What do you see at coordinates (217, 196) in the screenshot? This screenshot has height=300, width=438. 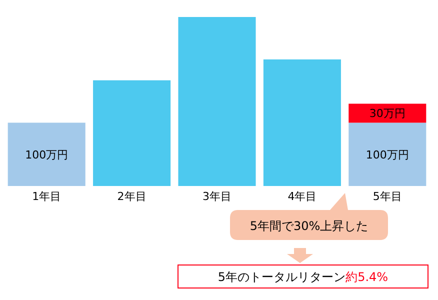 I see `x-tick-label: 3年目` at bounding box center [217, 196].